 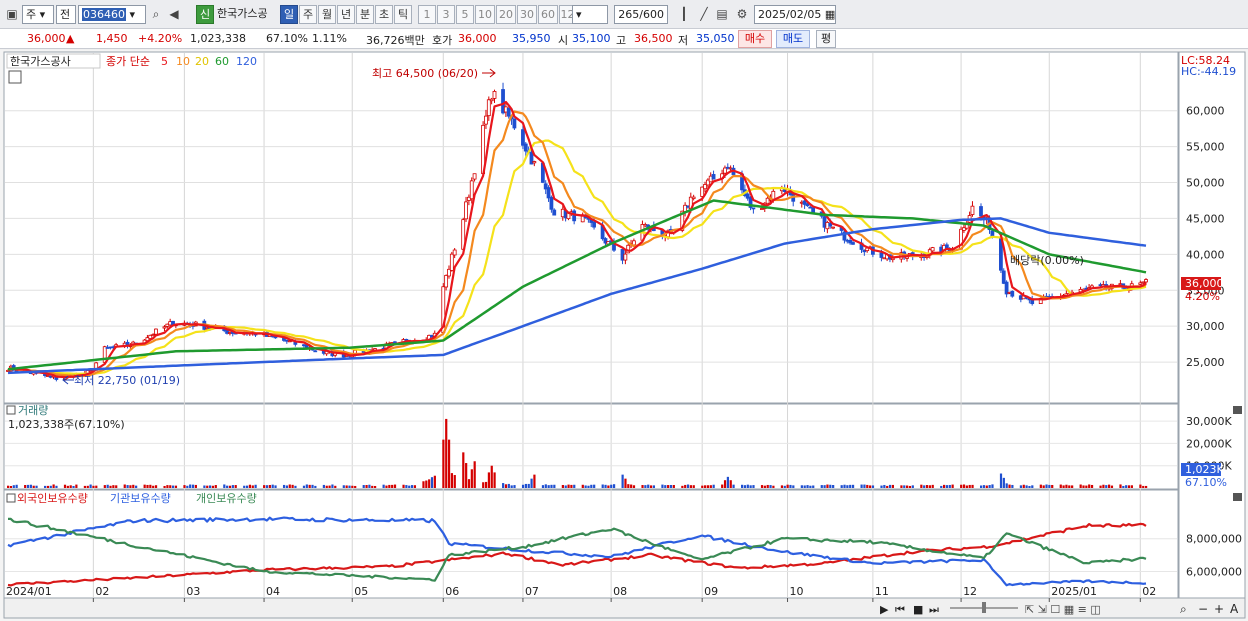 What do you see at coordinates (485, 14) in the screenshot?
I see `interval-button-10: 10` at bounding box center [485, 14].